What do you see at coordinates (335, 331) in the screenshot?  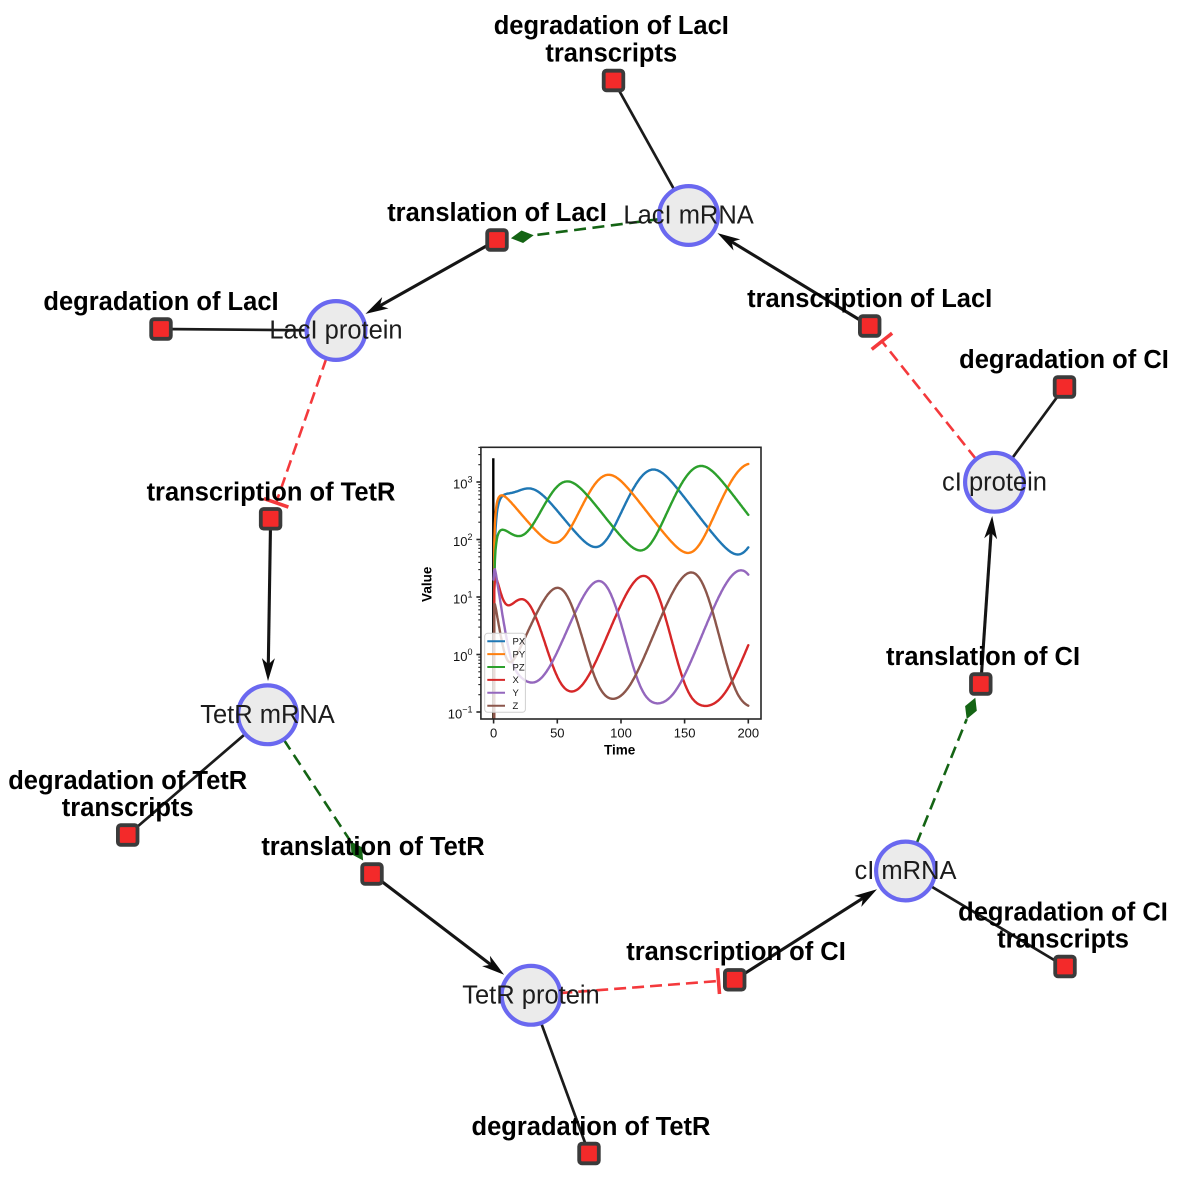 I see `svg-text: LacI protein` at bounding box center [335, 331].